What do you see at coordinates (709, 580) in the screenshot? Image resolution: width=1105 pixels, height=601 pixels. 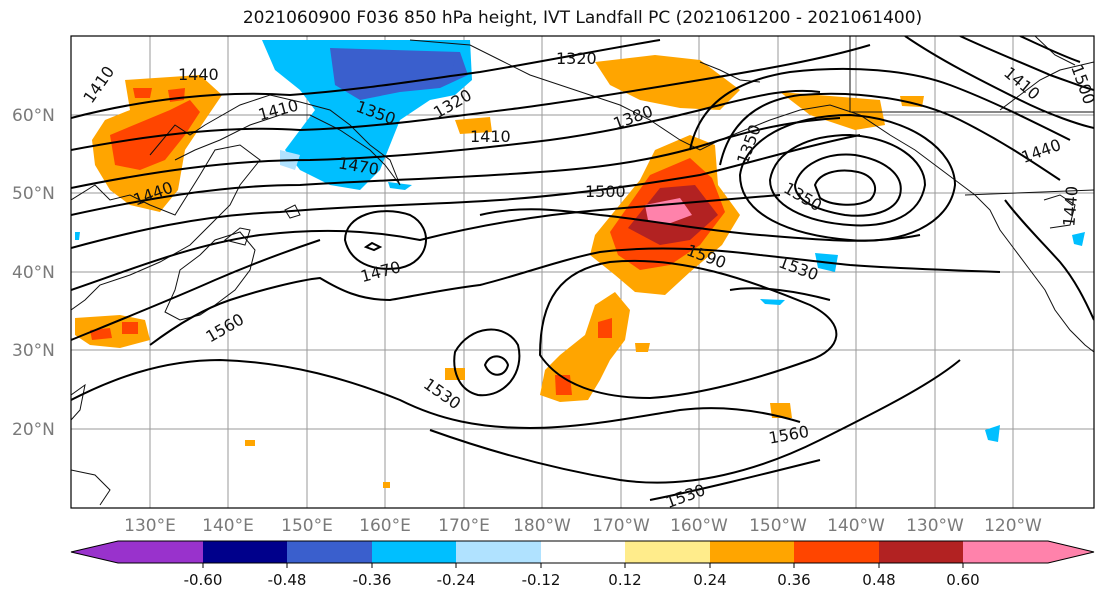 I see `colorbar-tick-label: 0.24` at bounding box center [709, 580].